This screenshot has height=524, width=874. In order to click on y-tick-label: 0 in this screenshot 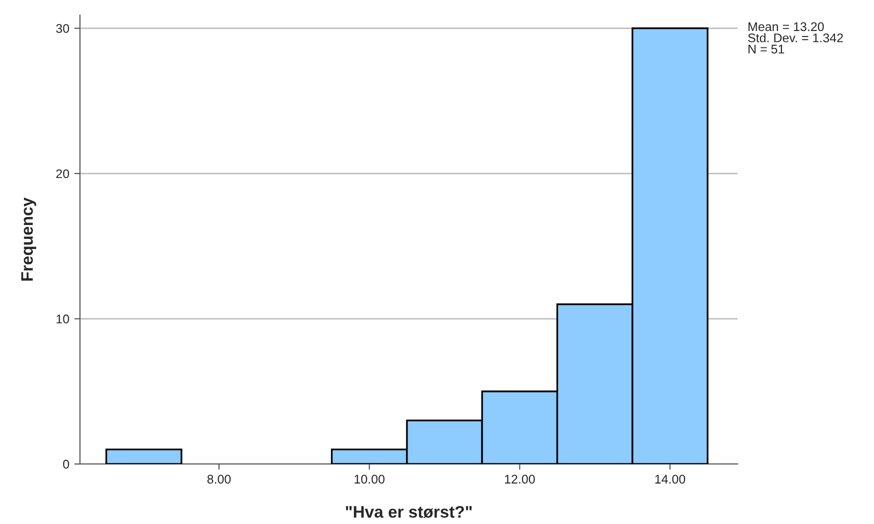, I will do `click(66, 464)`.